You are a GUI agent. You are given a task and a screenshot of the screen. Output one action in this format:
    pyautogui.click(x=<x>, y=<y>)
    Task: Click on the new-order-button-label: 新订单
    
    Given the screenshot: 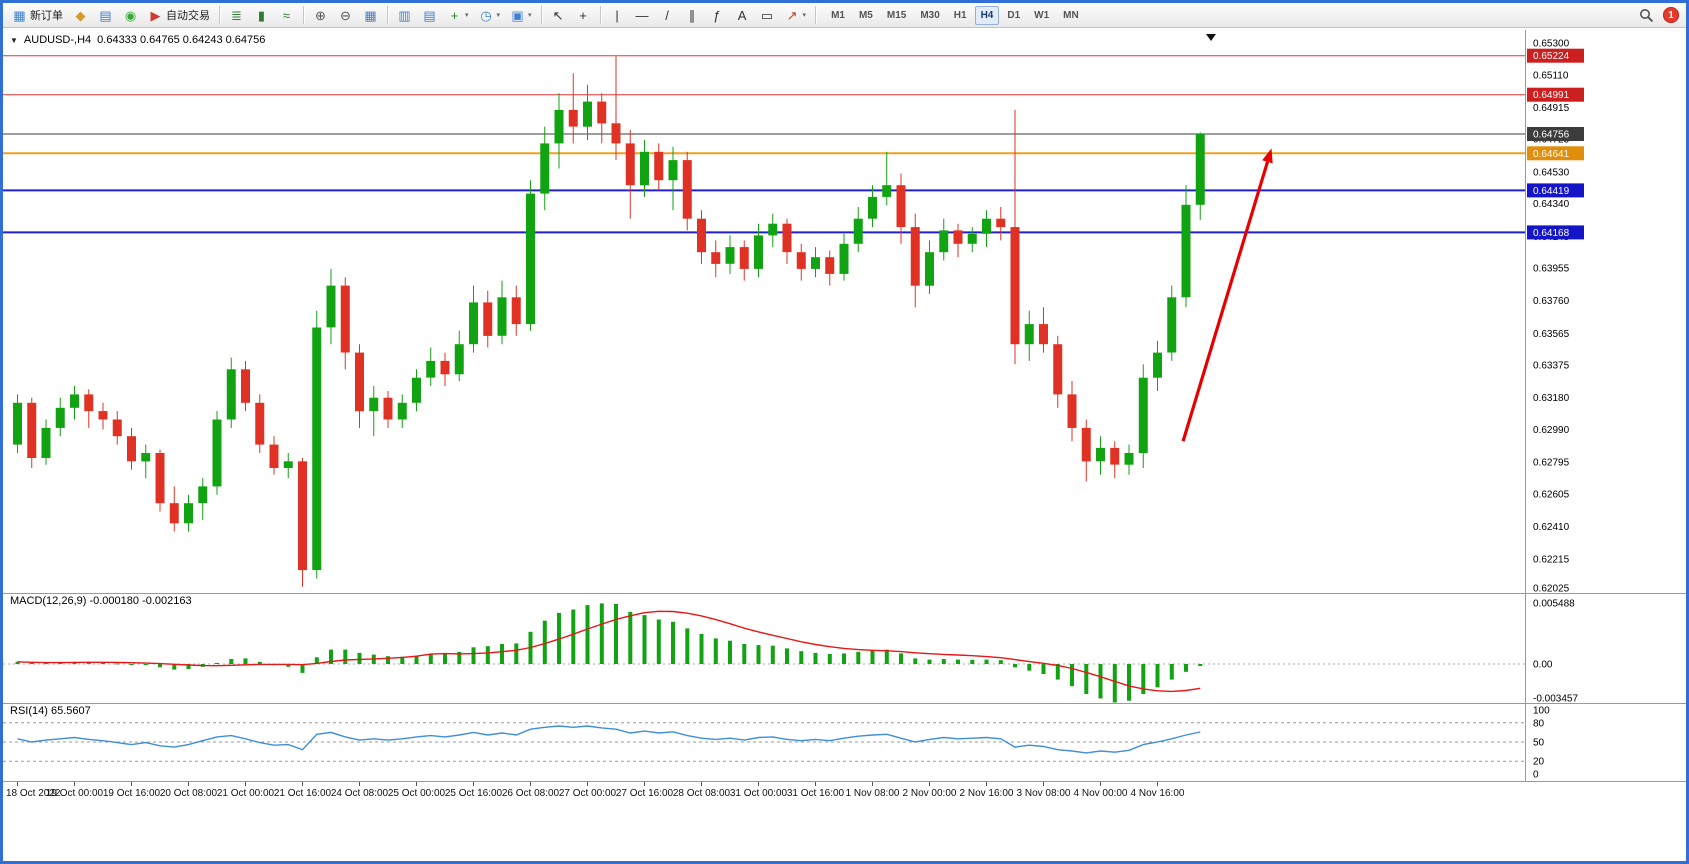 What is the action you would take?
    pyautogui.click(x=46, y=16)
    